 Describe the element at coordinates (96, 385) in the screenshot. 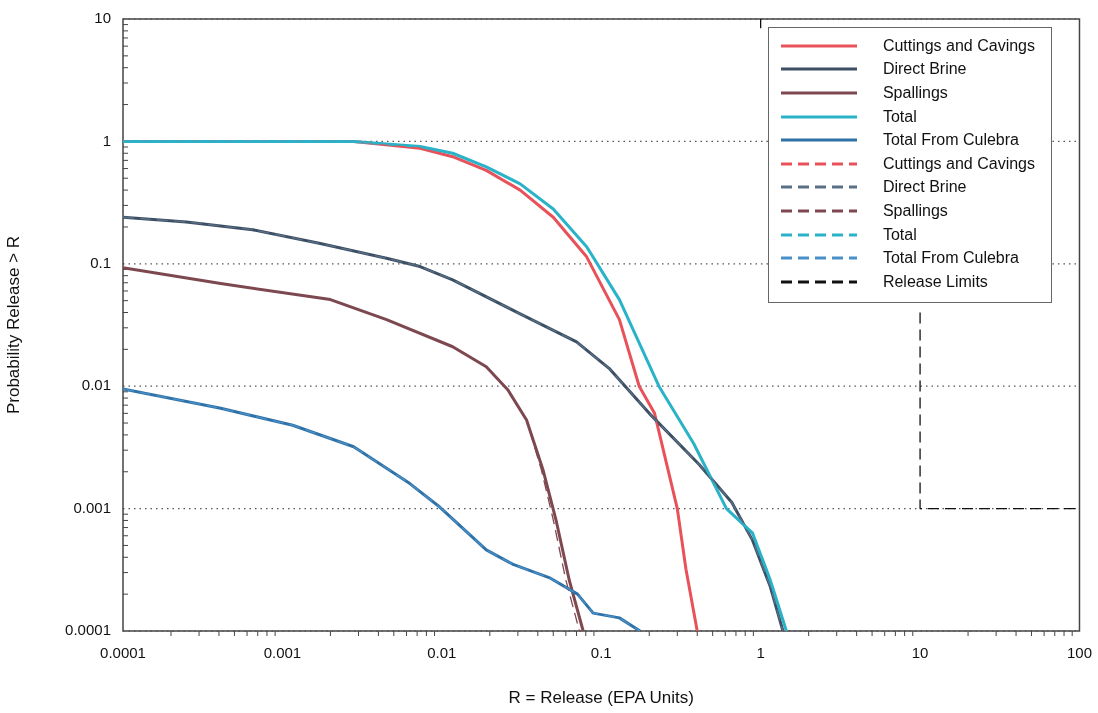

I see `y-tick-label: 0.01` at that location.